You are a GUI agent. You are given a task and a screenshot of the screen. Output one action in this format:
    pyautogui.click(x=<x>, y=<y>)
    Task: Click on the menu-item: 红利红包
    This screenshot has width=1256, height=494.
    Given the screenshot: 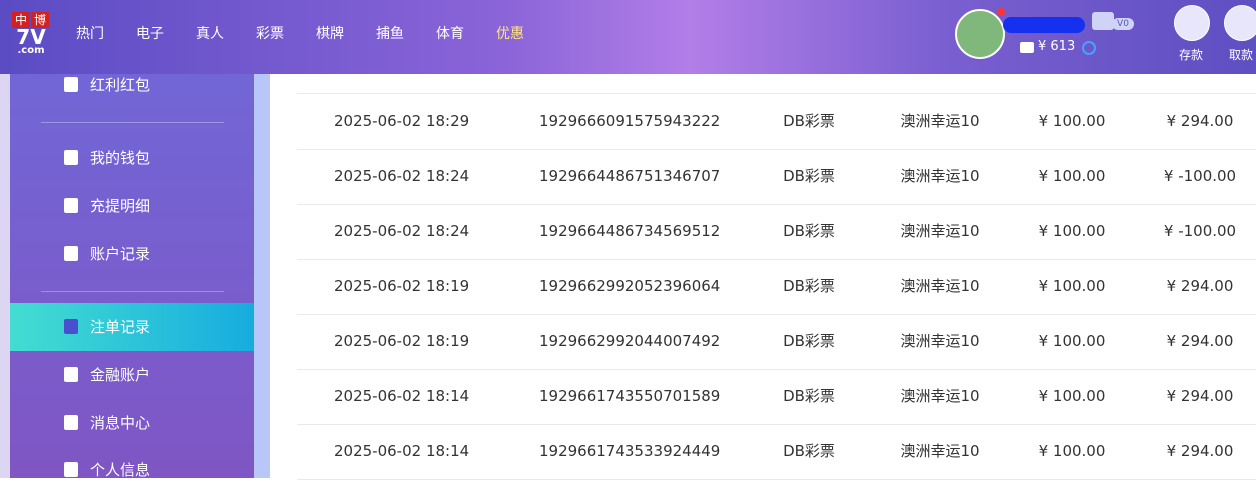 What is the action you would take?
    pyautogui.click(x=132, y=85)
    